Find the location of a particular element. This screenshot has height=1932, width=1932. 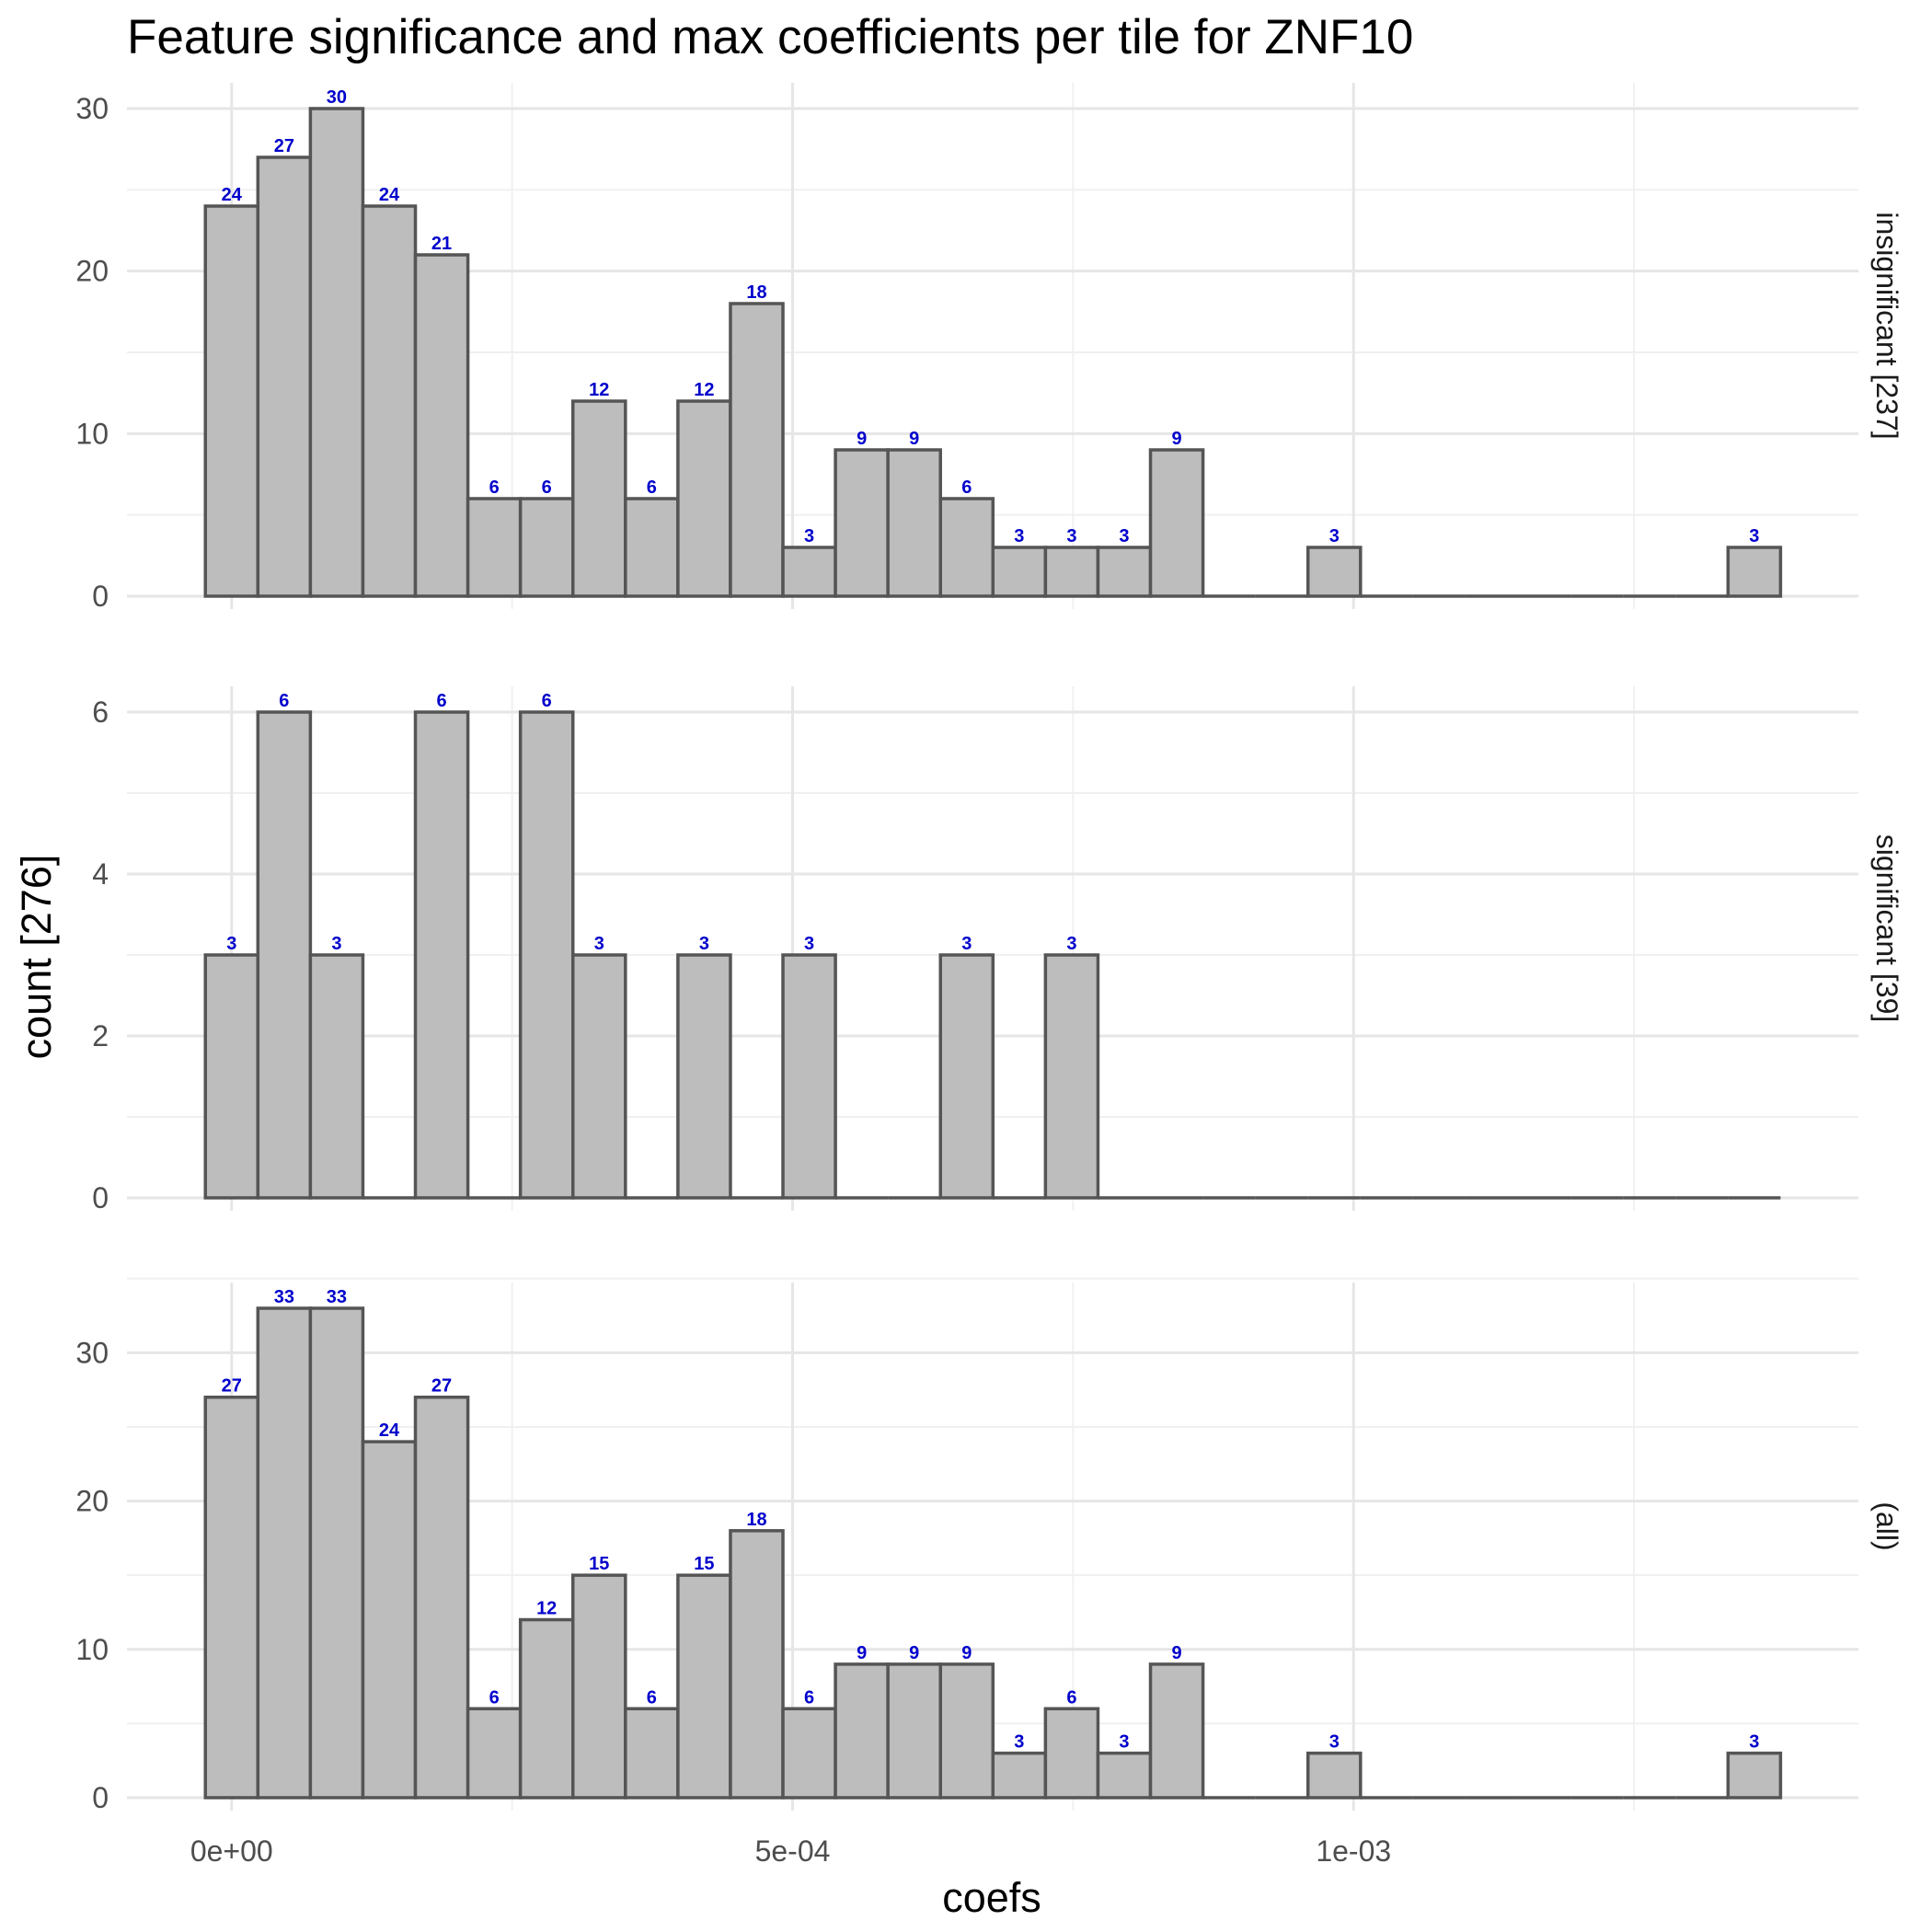

x-axis: 0e+00 5e-04 1e-03 is located at coordinates (790, 1851).